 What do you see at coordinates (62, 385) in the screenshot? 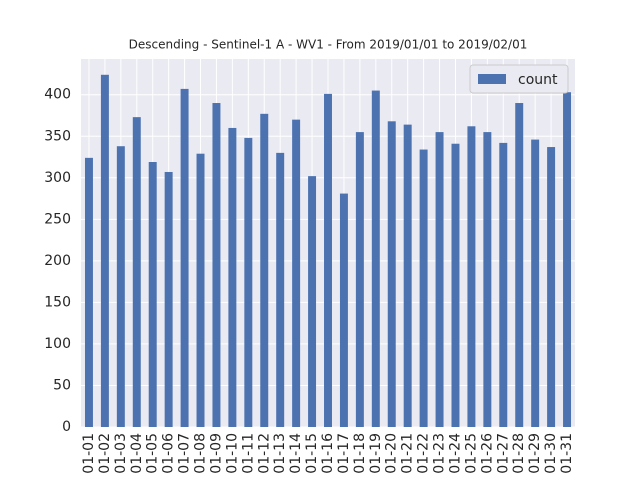
I see `y-tick-label: 50` at bounding box center [62, 385].